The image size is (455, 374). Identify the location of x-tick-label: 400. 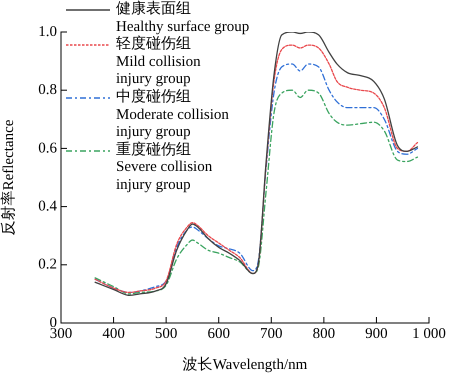
(113, 334).